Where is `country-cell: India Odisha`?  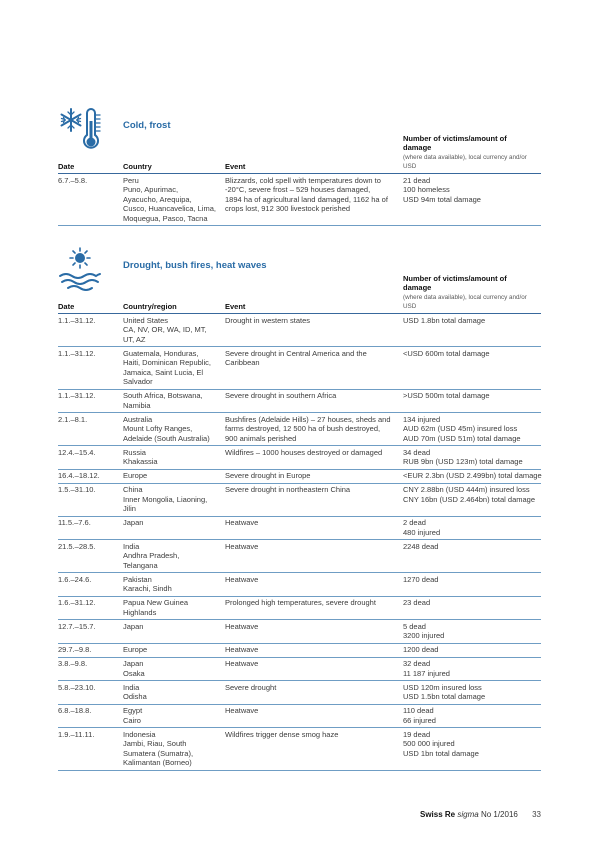
country-cell: India Odisha is located at coordinates (174, 692).